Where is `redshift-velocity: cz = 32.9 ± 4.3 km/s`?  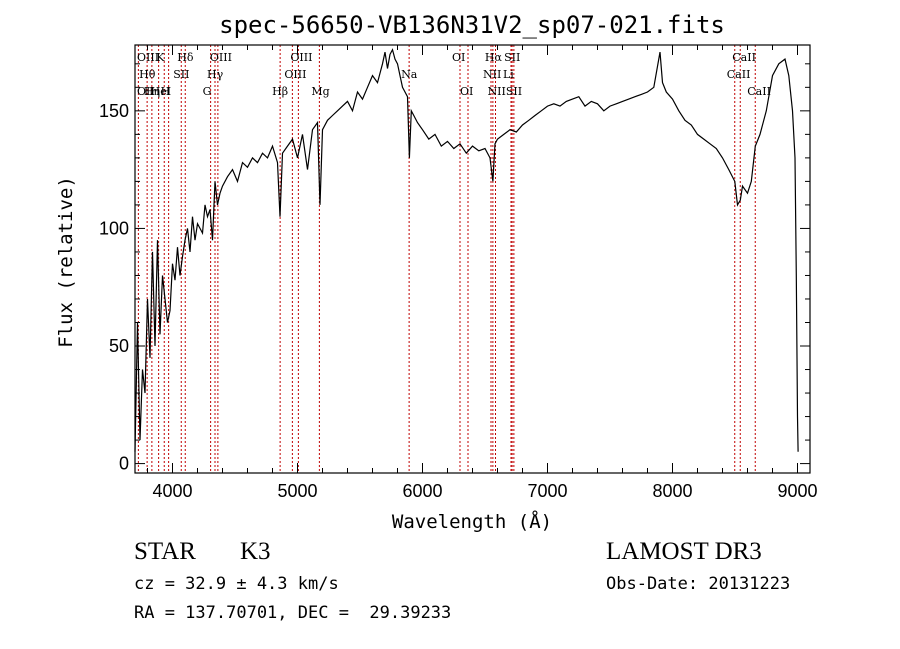 redshift-velocity: cz = 32.9 ± 4.3 km/s is located at coordinates (236, 584).